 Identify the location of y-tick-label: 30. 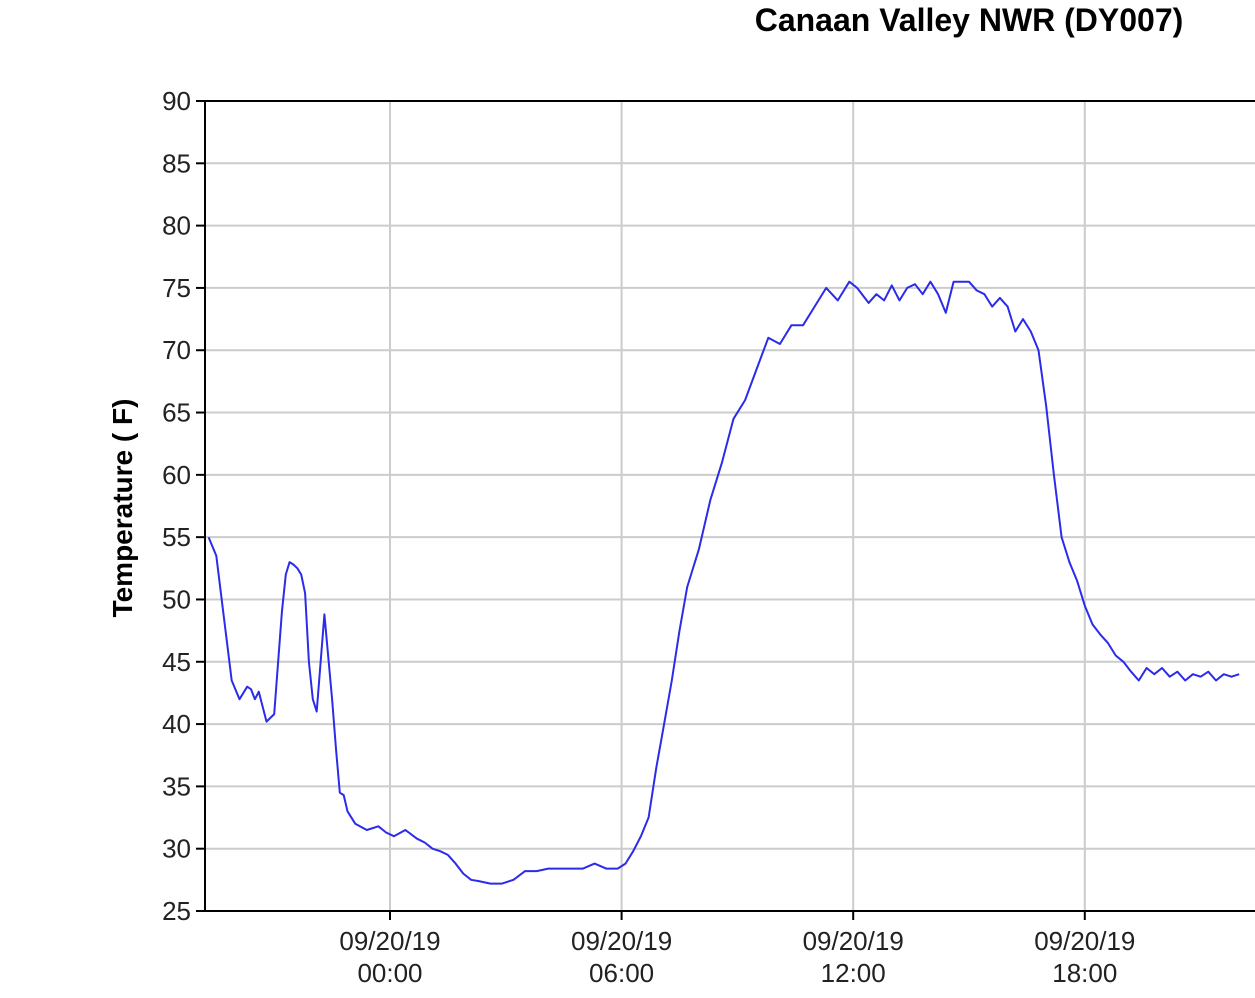
(176, 849).